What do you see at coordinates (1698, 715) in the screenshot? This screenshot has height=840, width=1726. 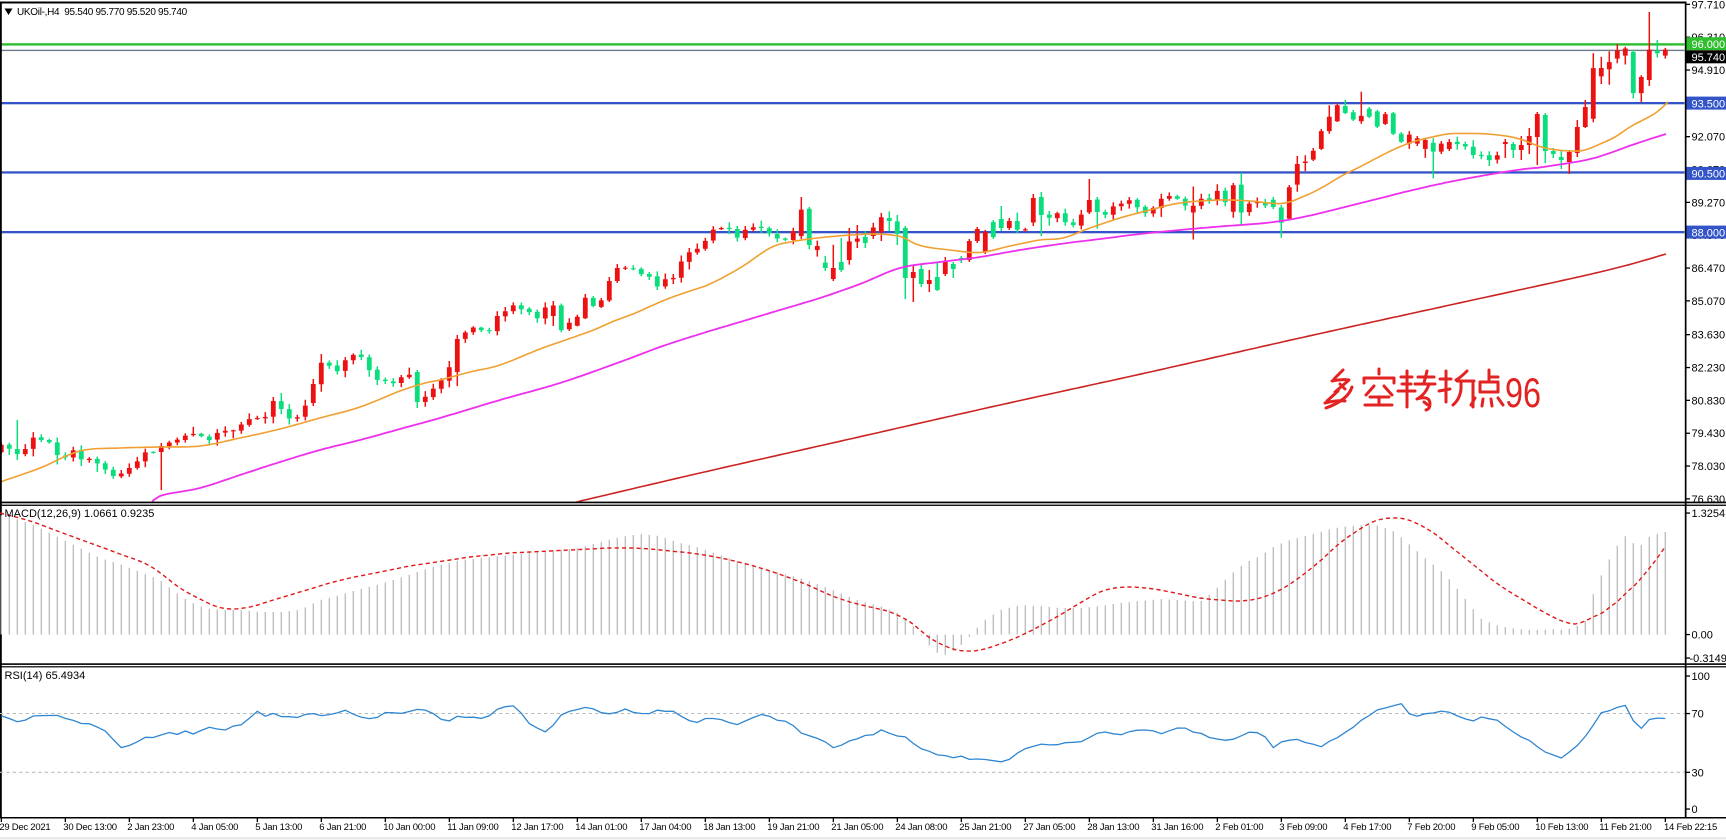 I see `svg-text: 70` at bounding box center [1698, 715].